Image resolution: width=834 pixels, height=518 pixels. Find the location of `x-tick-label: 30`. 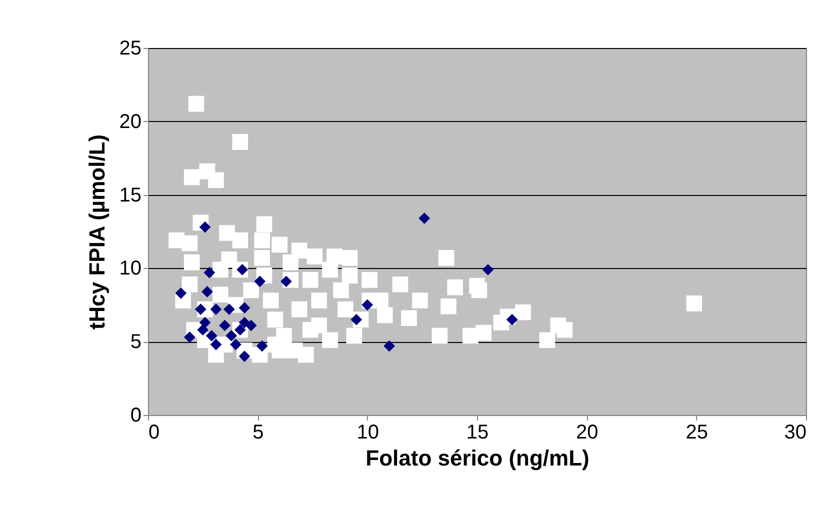

x-tick-label: 30 is located at coordinates (795, 433).